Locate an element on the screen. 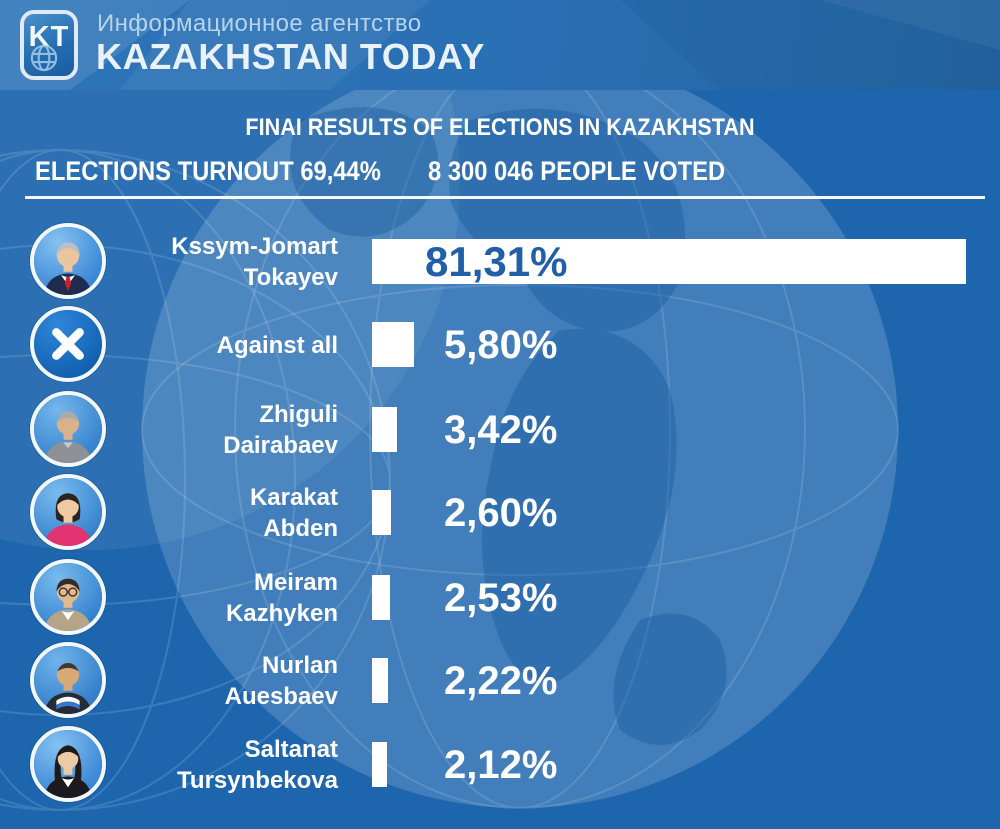 Image resolution: width=1000 pixels, height=829 pixels. result-value: 2,53% is located at coordinates (501, 598).